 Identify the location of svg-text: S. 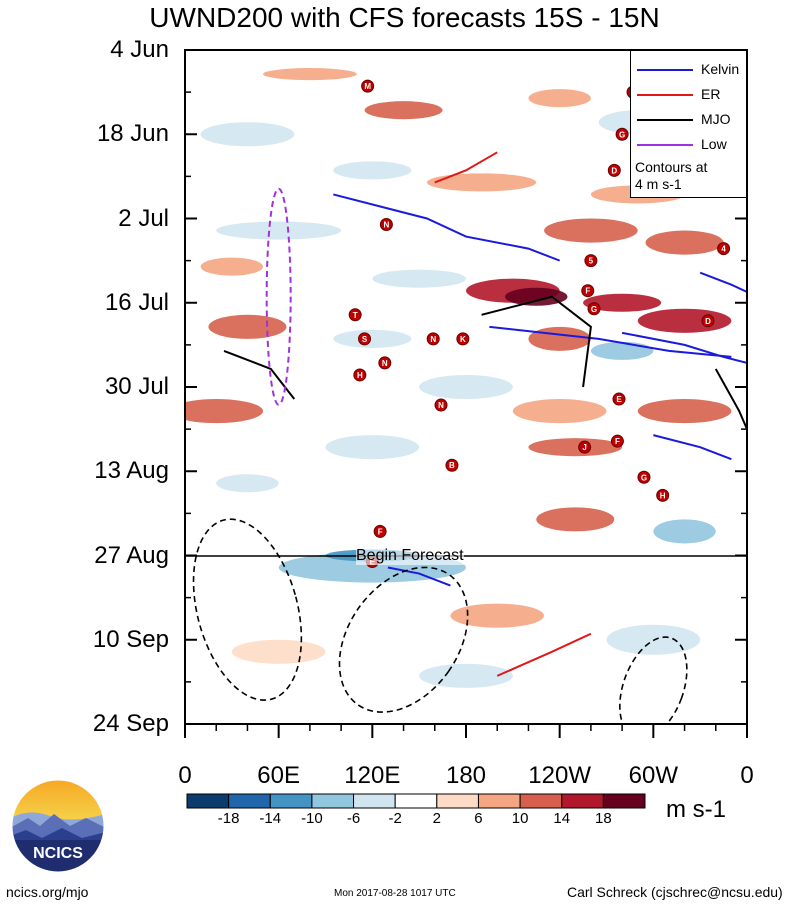
(365, 339).